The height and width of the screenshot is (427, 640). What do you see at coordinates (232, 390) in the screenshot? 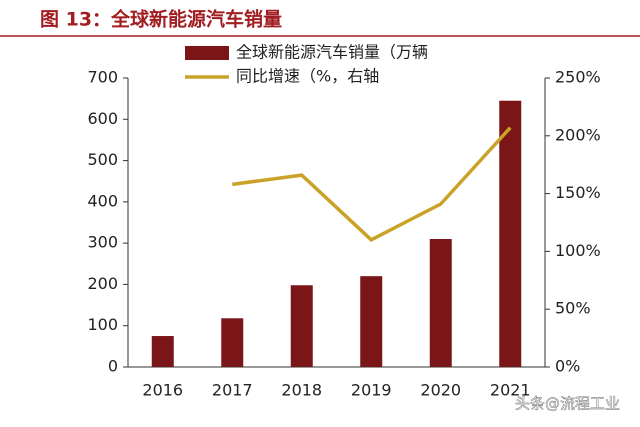
I see `x-tick-label: 2017` at bounding box center [232, 390].